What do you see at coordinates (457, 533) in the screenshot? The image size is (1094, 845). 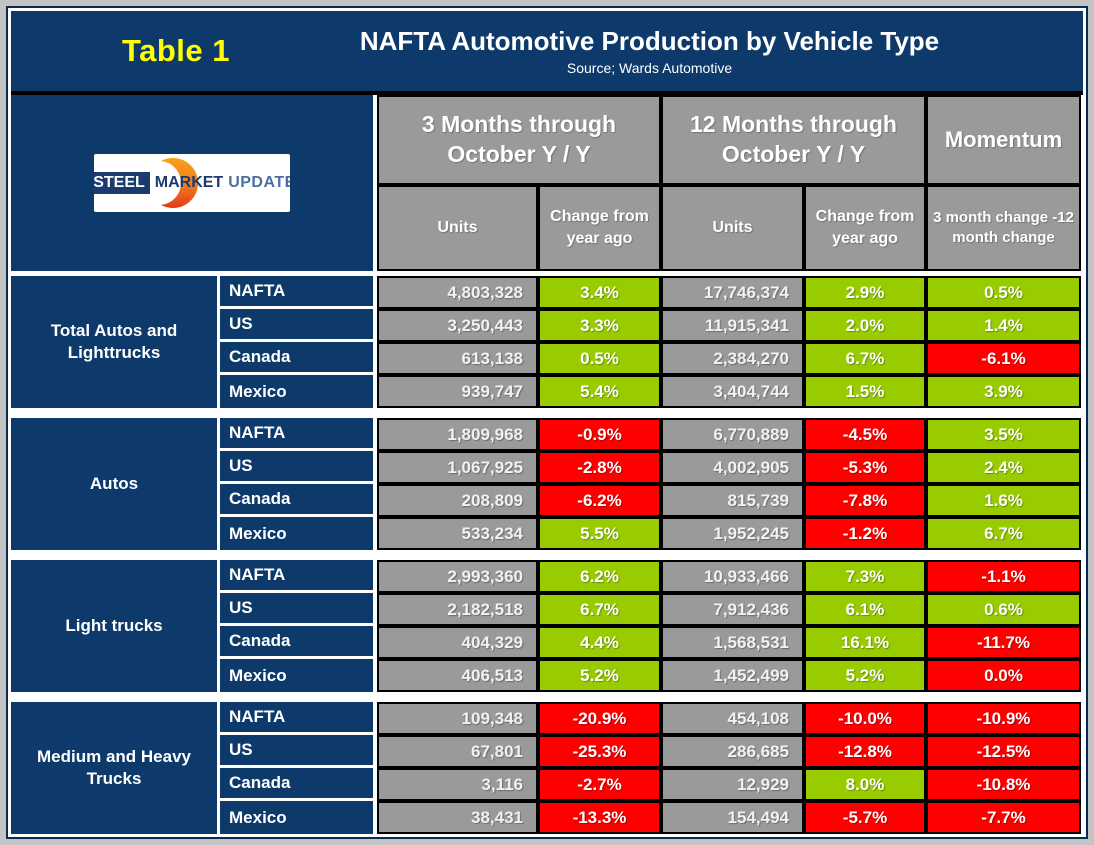 I see `units-cell: 533,234` at bounding box center [457, 533].